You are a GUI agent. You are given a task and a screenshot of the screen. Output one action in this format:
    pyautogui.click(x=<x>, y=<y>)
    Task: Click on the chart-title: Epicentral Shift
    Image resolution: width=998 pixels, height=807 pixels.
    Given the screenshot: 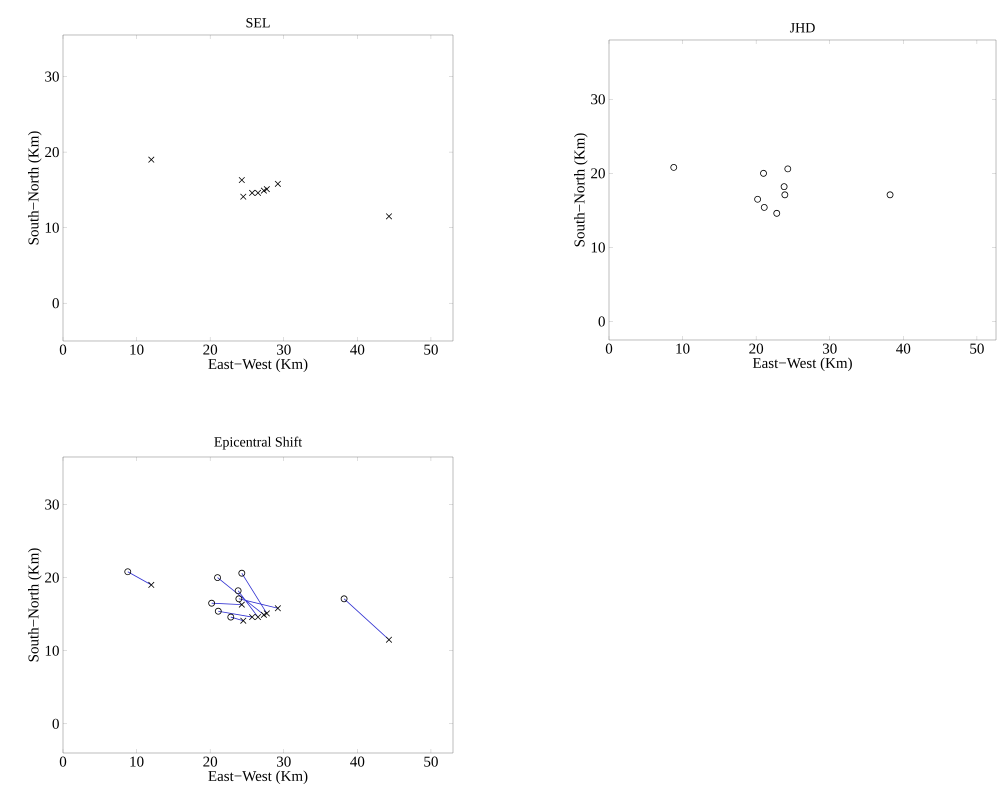 What is the action you would take?
    pyautogui.click(x=258, y=443)
    